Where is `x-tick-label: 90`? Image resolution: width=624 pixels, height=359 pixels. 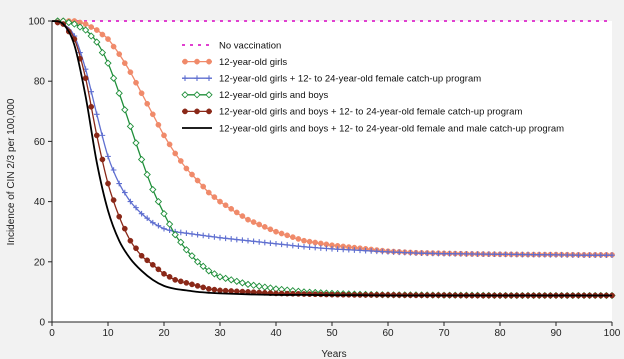
x-tick-label: 90 is located at coordinates (556, 333).